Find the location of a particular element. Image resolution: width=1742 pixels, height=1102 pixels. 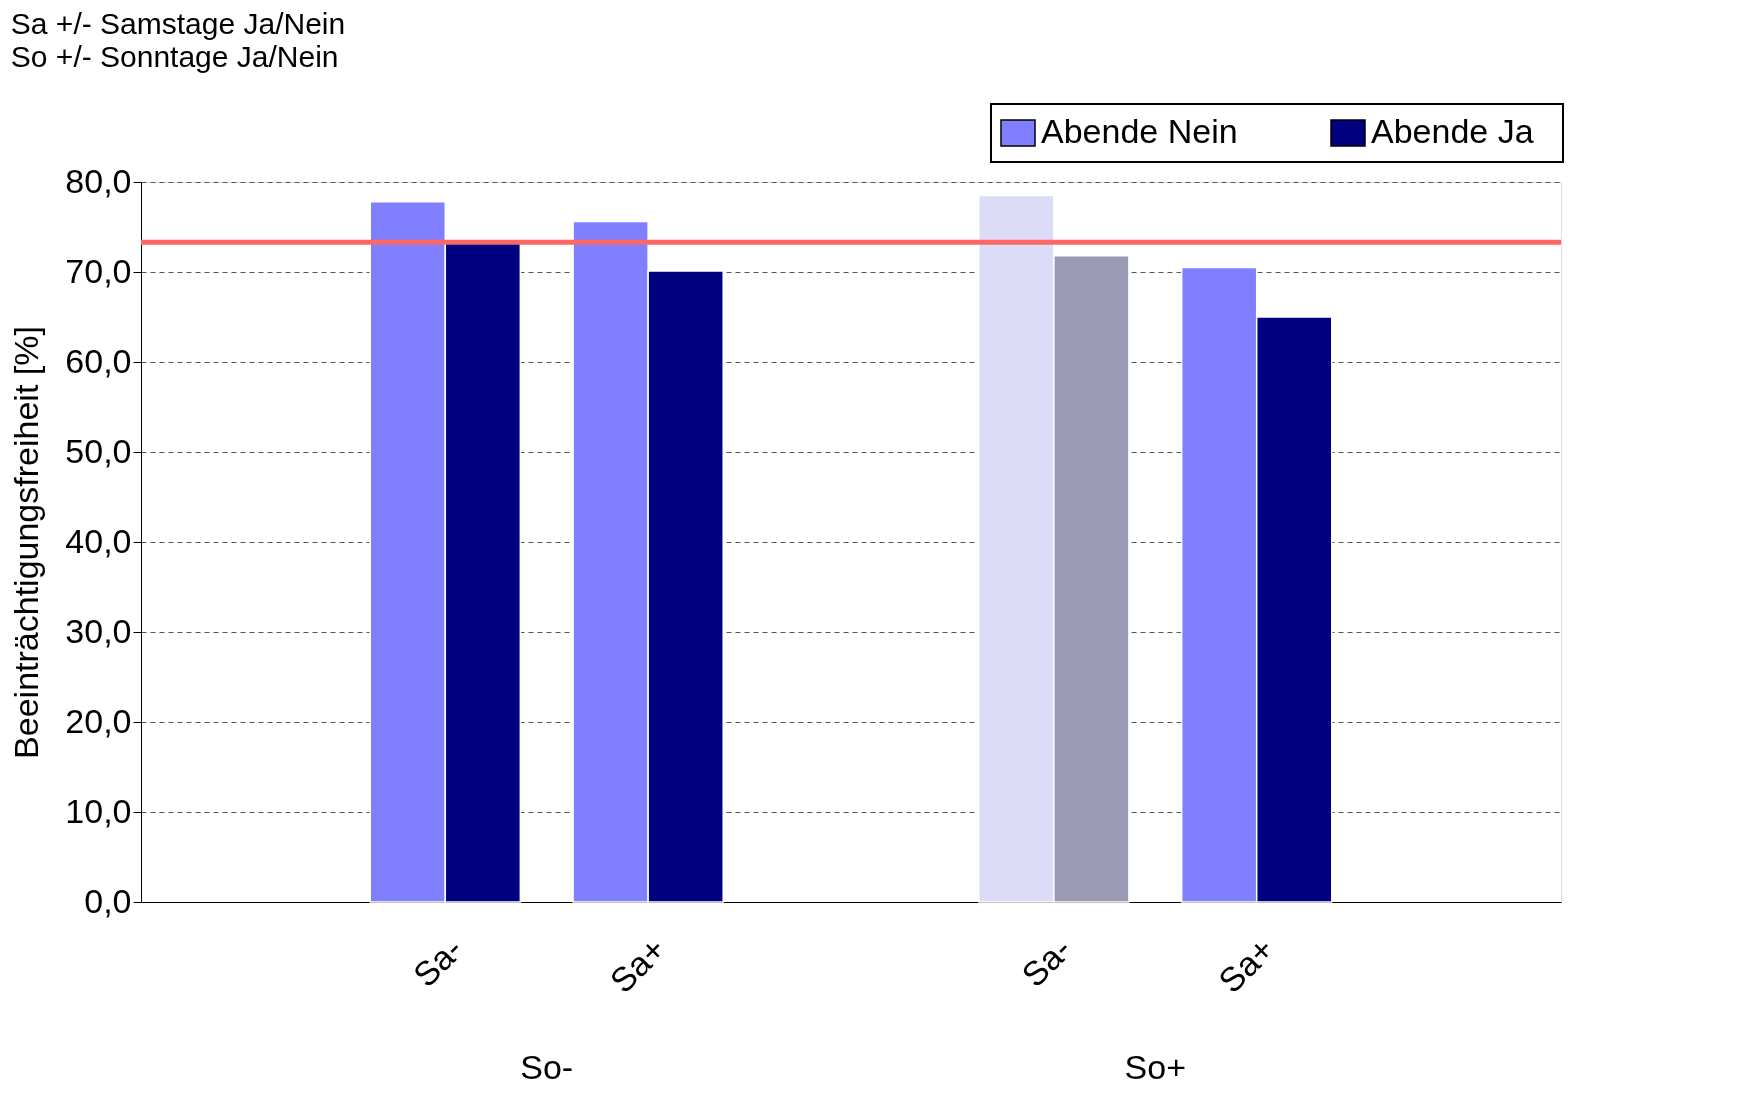

chart-subtitle: So +/- Sonntage Ja/Nein is located at coordinates (174, 56).